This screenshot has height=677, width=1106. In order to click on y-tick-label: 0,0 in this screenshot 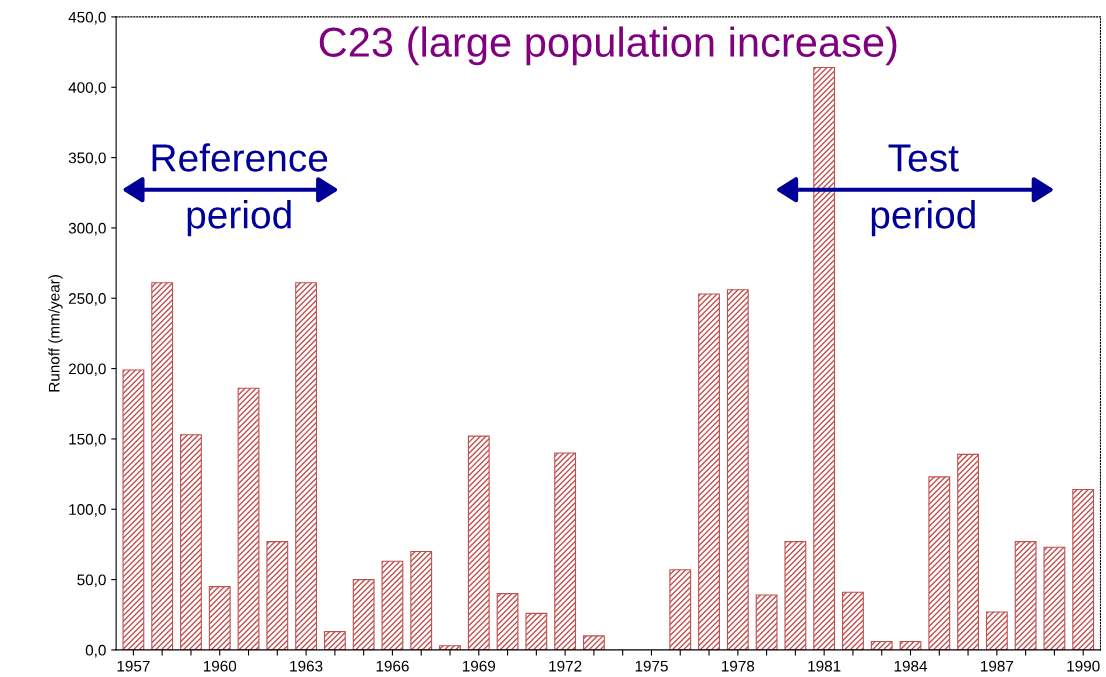, I will do `click(95, 651)`.